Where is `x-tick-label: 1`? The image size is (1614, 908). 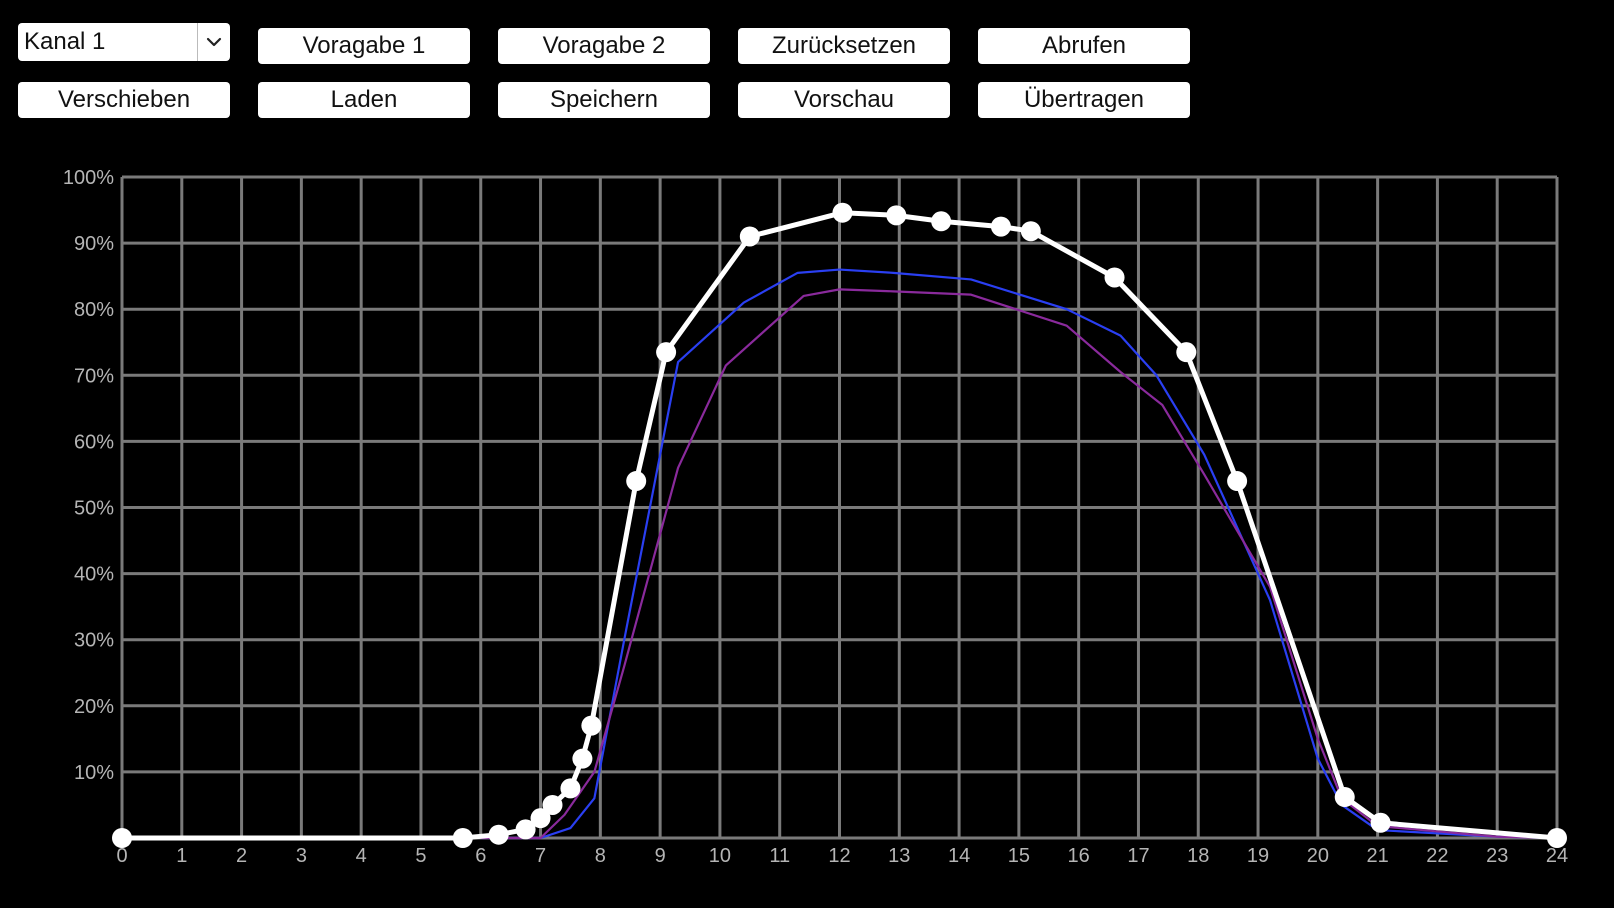 x-tick-label: 1 is located at coordinates (181, 856).